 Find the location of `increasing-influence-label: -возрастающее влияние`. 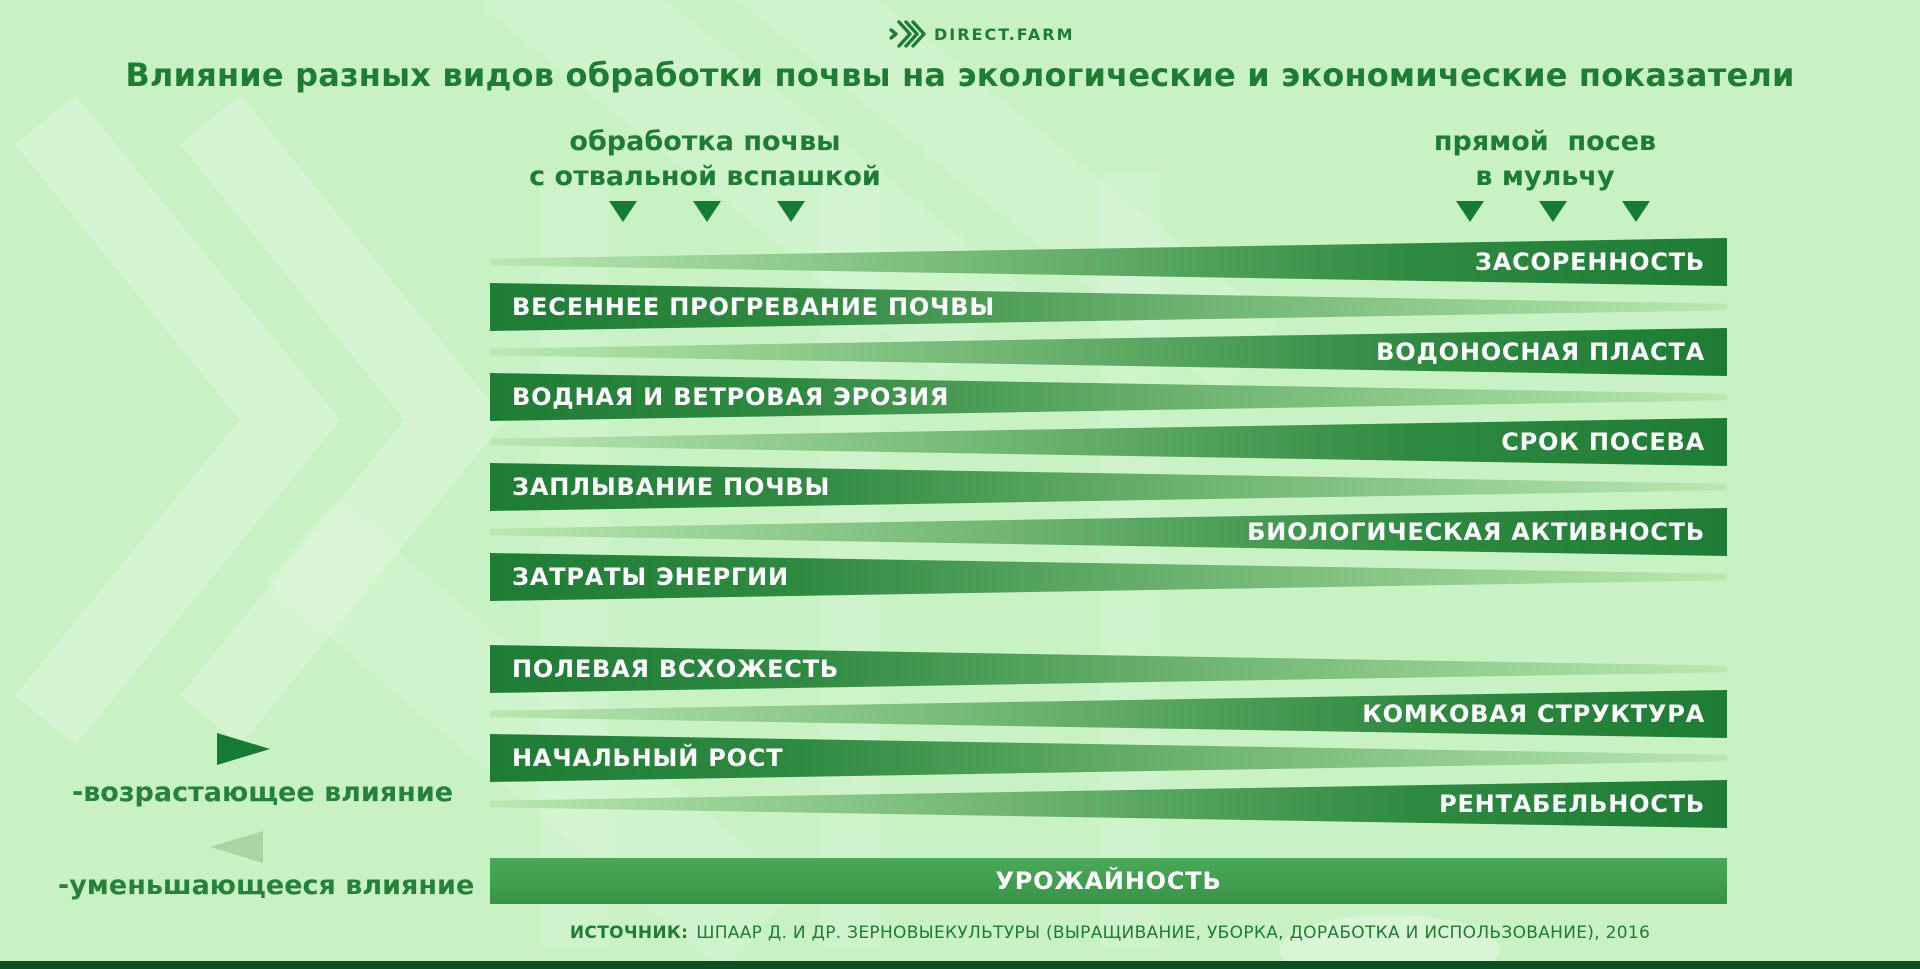

increasing-influence-label: -возрастающее влияние is located at coordinates (263, 792).